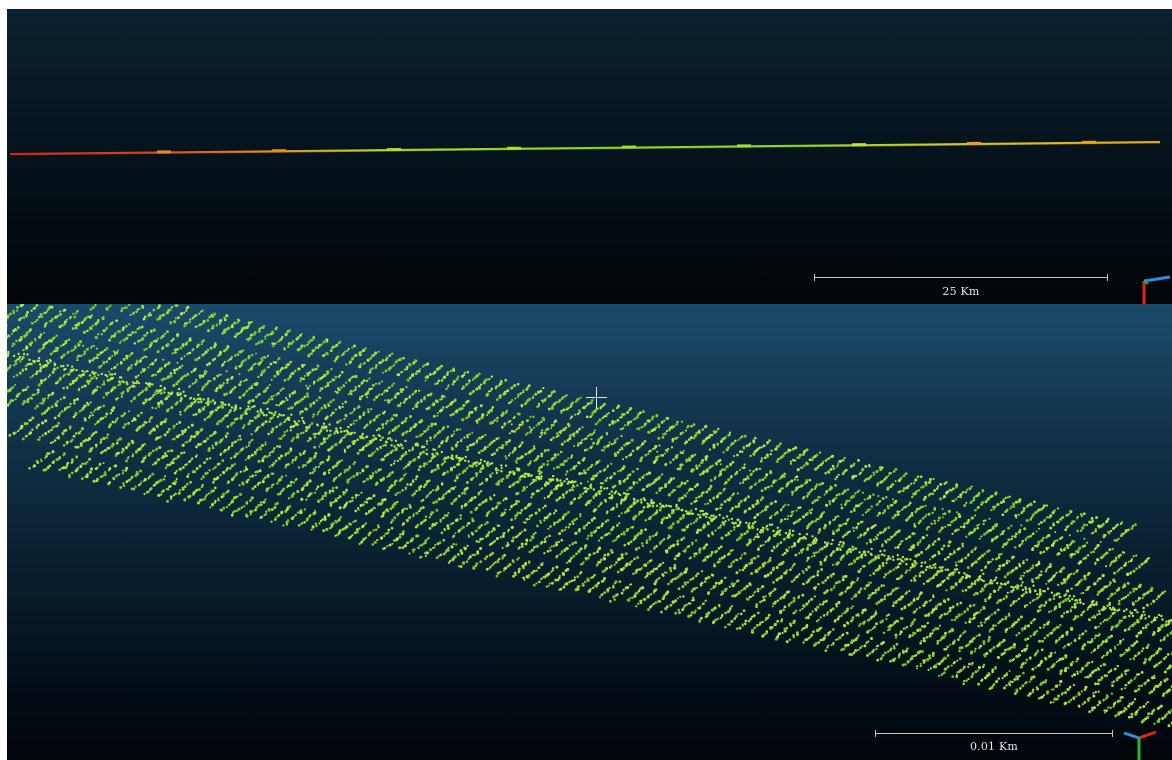 The height and width of the screenshot is (760, 1172). I want to click on scale-label: 25 Km, so click(961, 291).